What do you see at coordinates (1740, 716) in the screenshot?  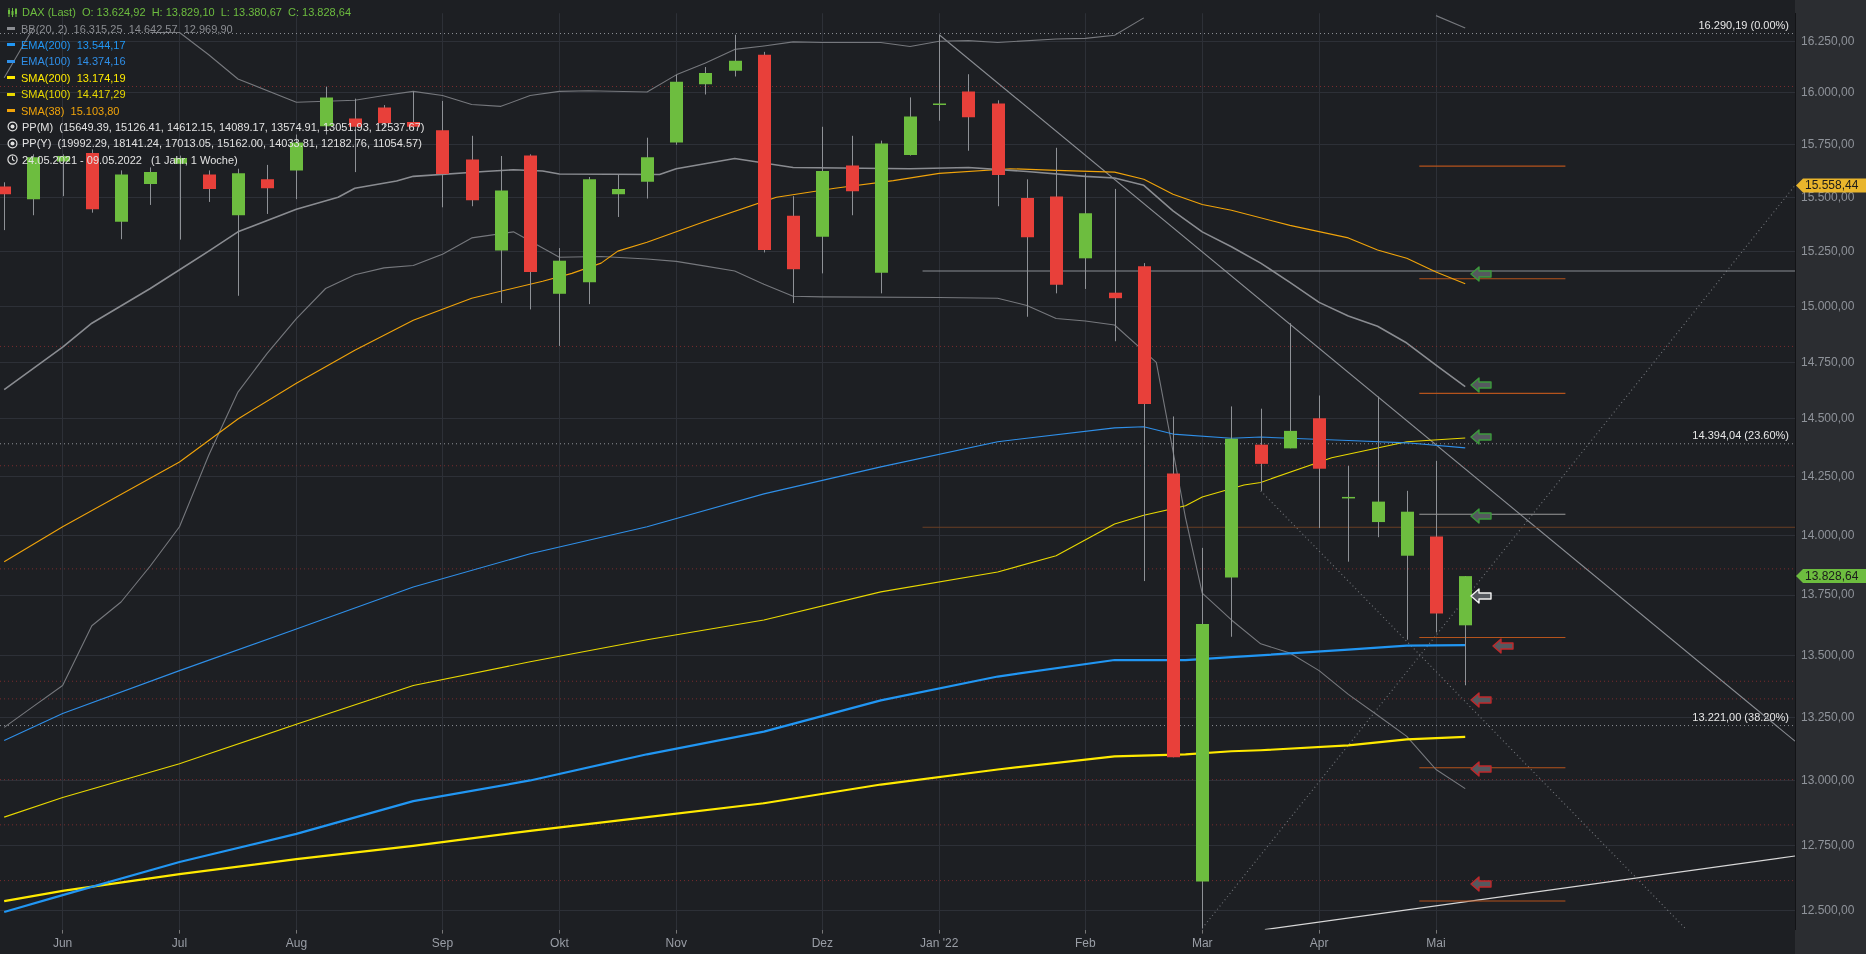 I see `ref-line-label: 13.221,00 (38.20%)` at bounding box center [1740, 716].